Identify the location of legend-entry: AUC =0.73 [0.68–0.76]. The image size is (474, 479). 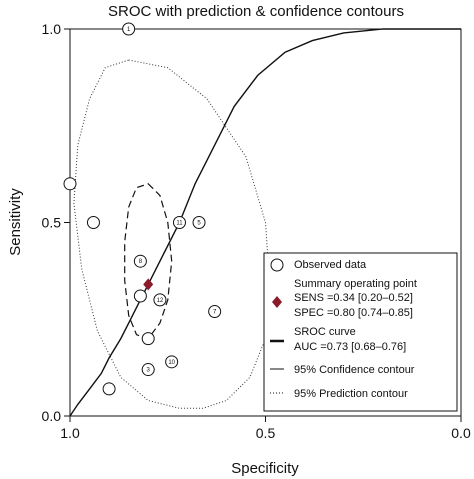
(350, 347).